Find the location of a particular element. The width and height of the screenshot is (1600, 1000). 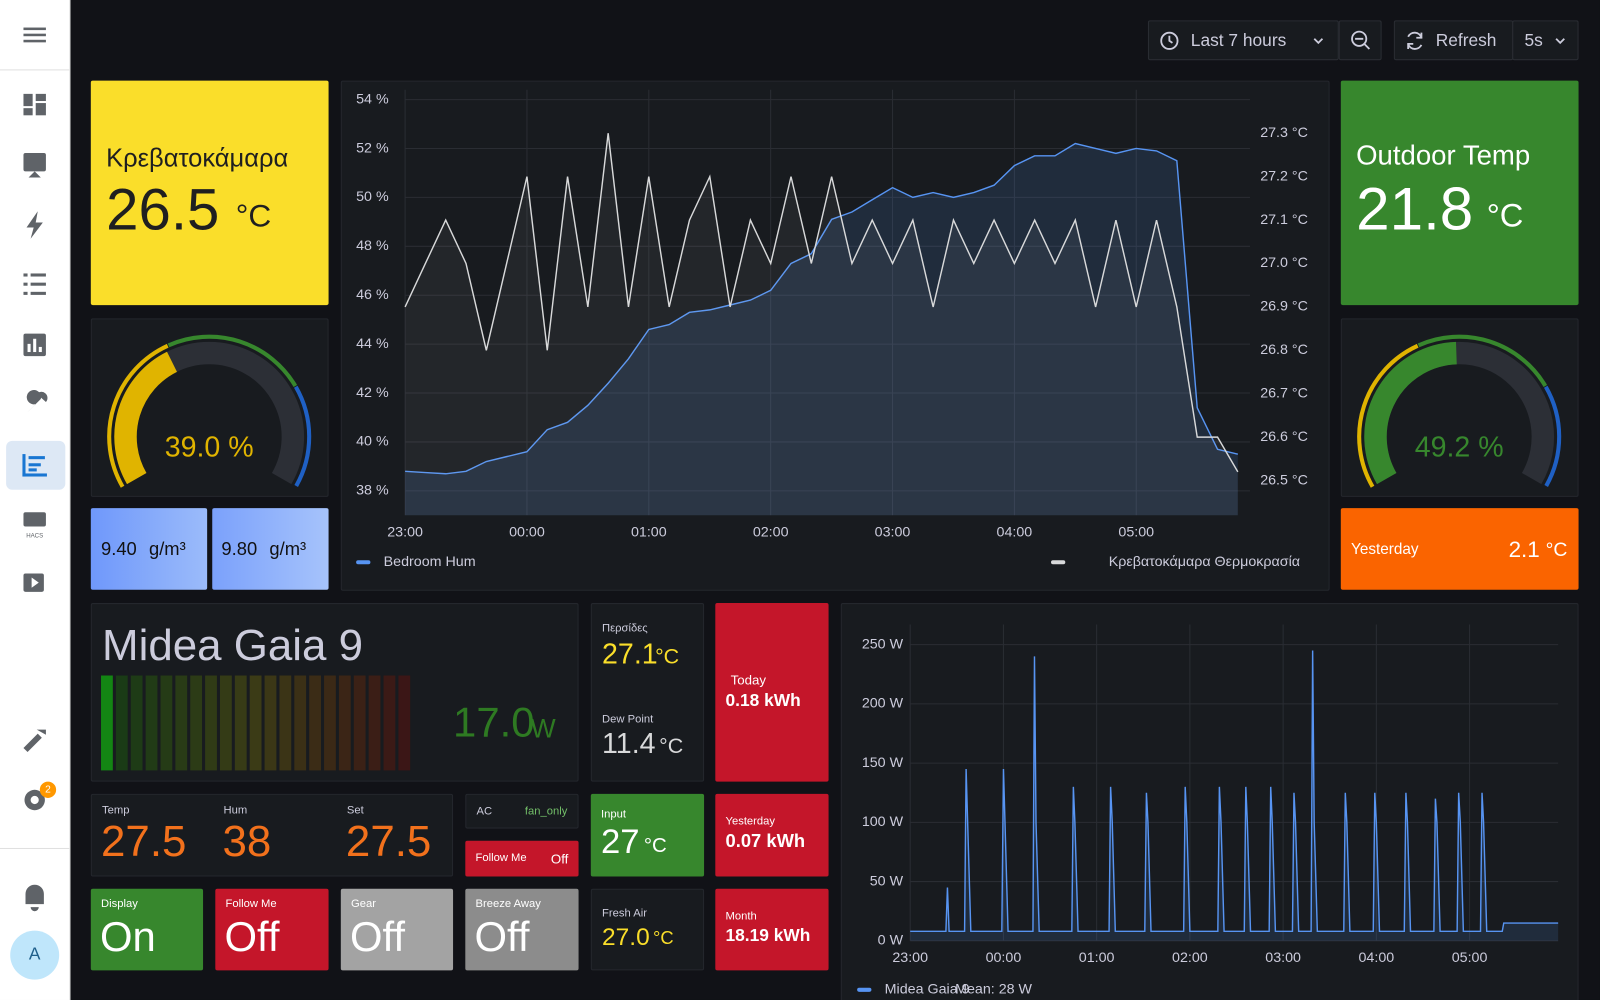

avatar-circle is located at coordinates (35, 955).